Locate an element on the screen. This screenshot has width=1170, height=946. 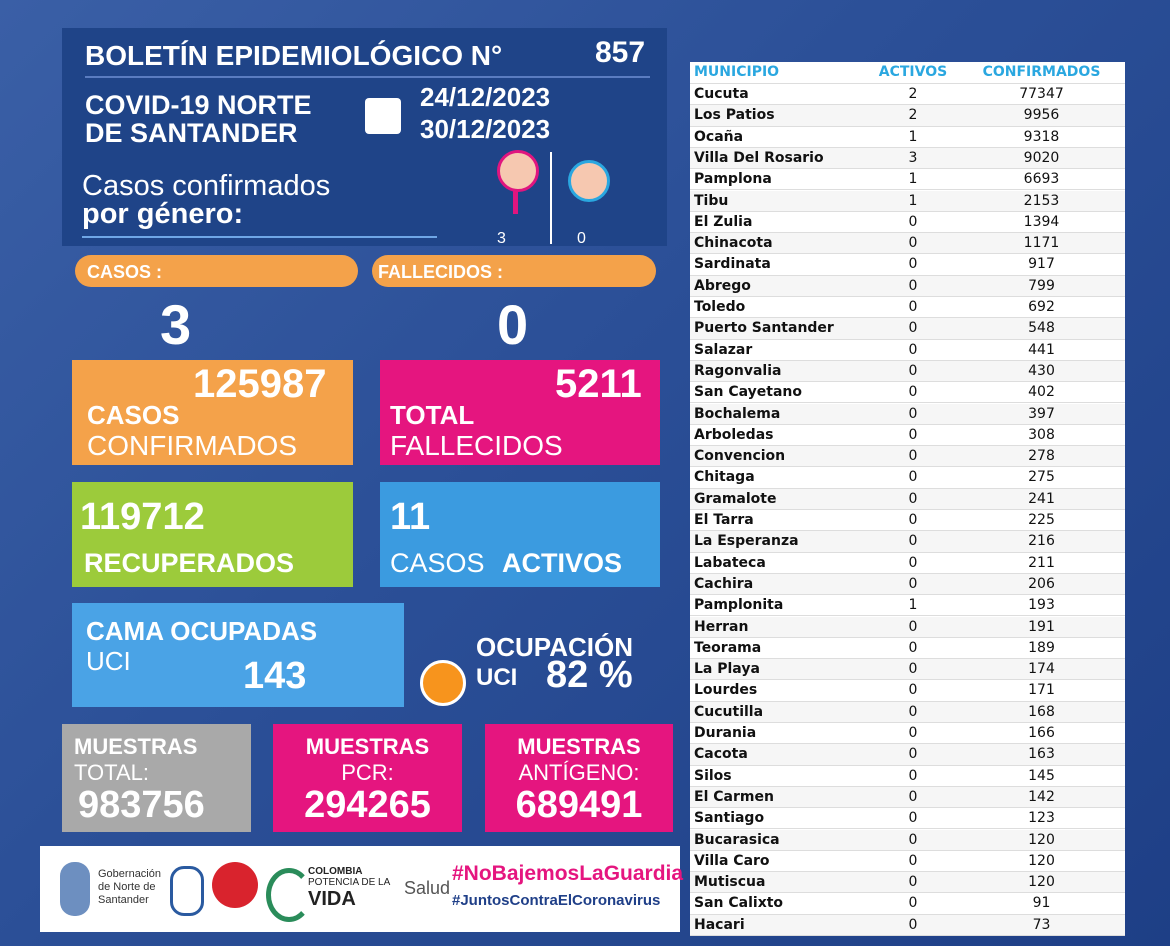
cell-number: 193 is located at coordinates (1041, 605).